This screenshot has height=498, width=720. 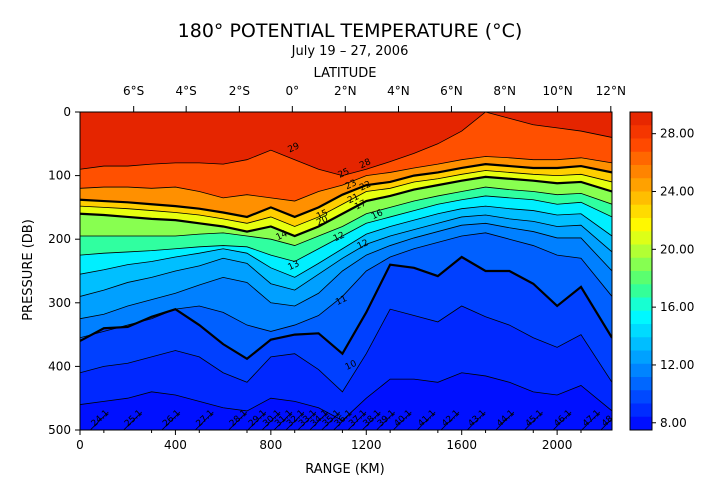 I want to click on top-axis-label: LATITUDE, so click(x=345, y=73).